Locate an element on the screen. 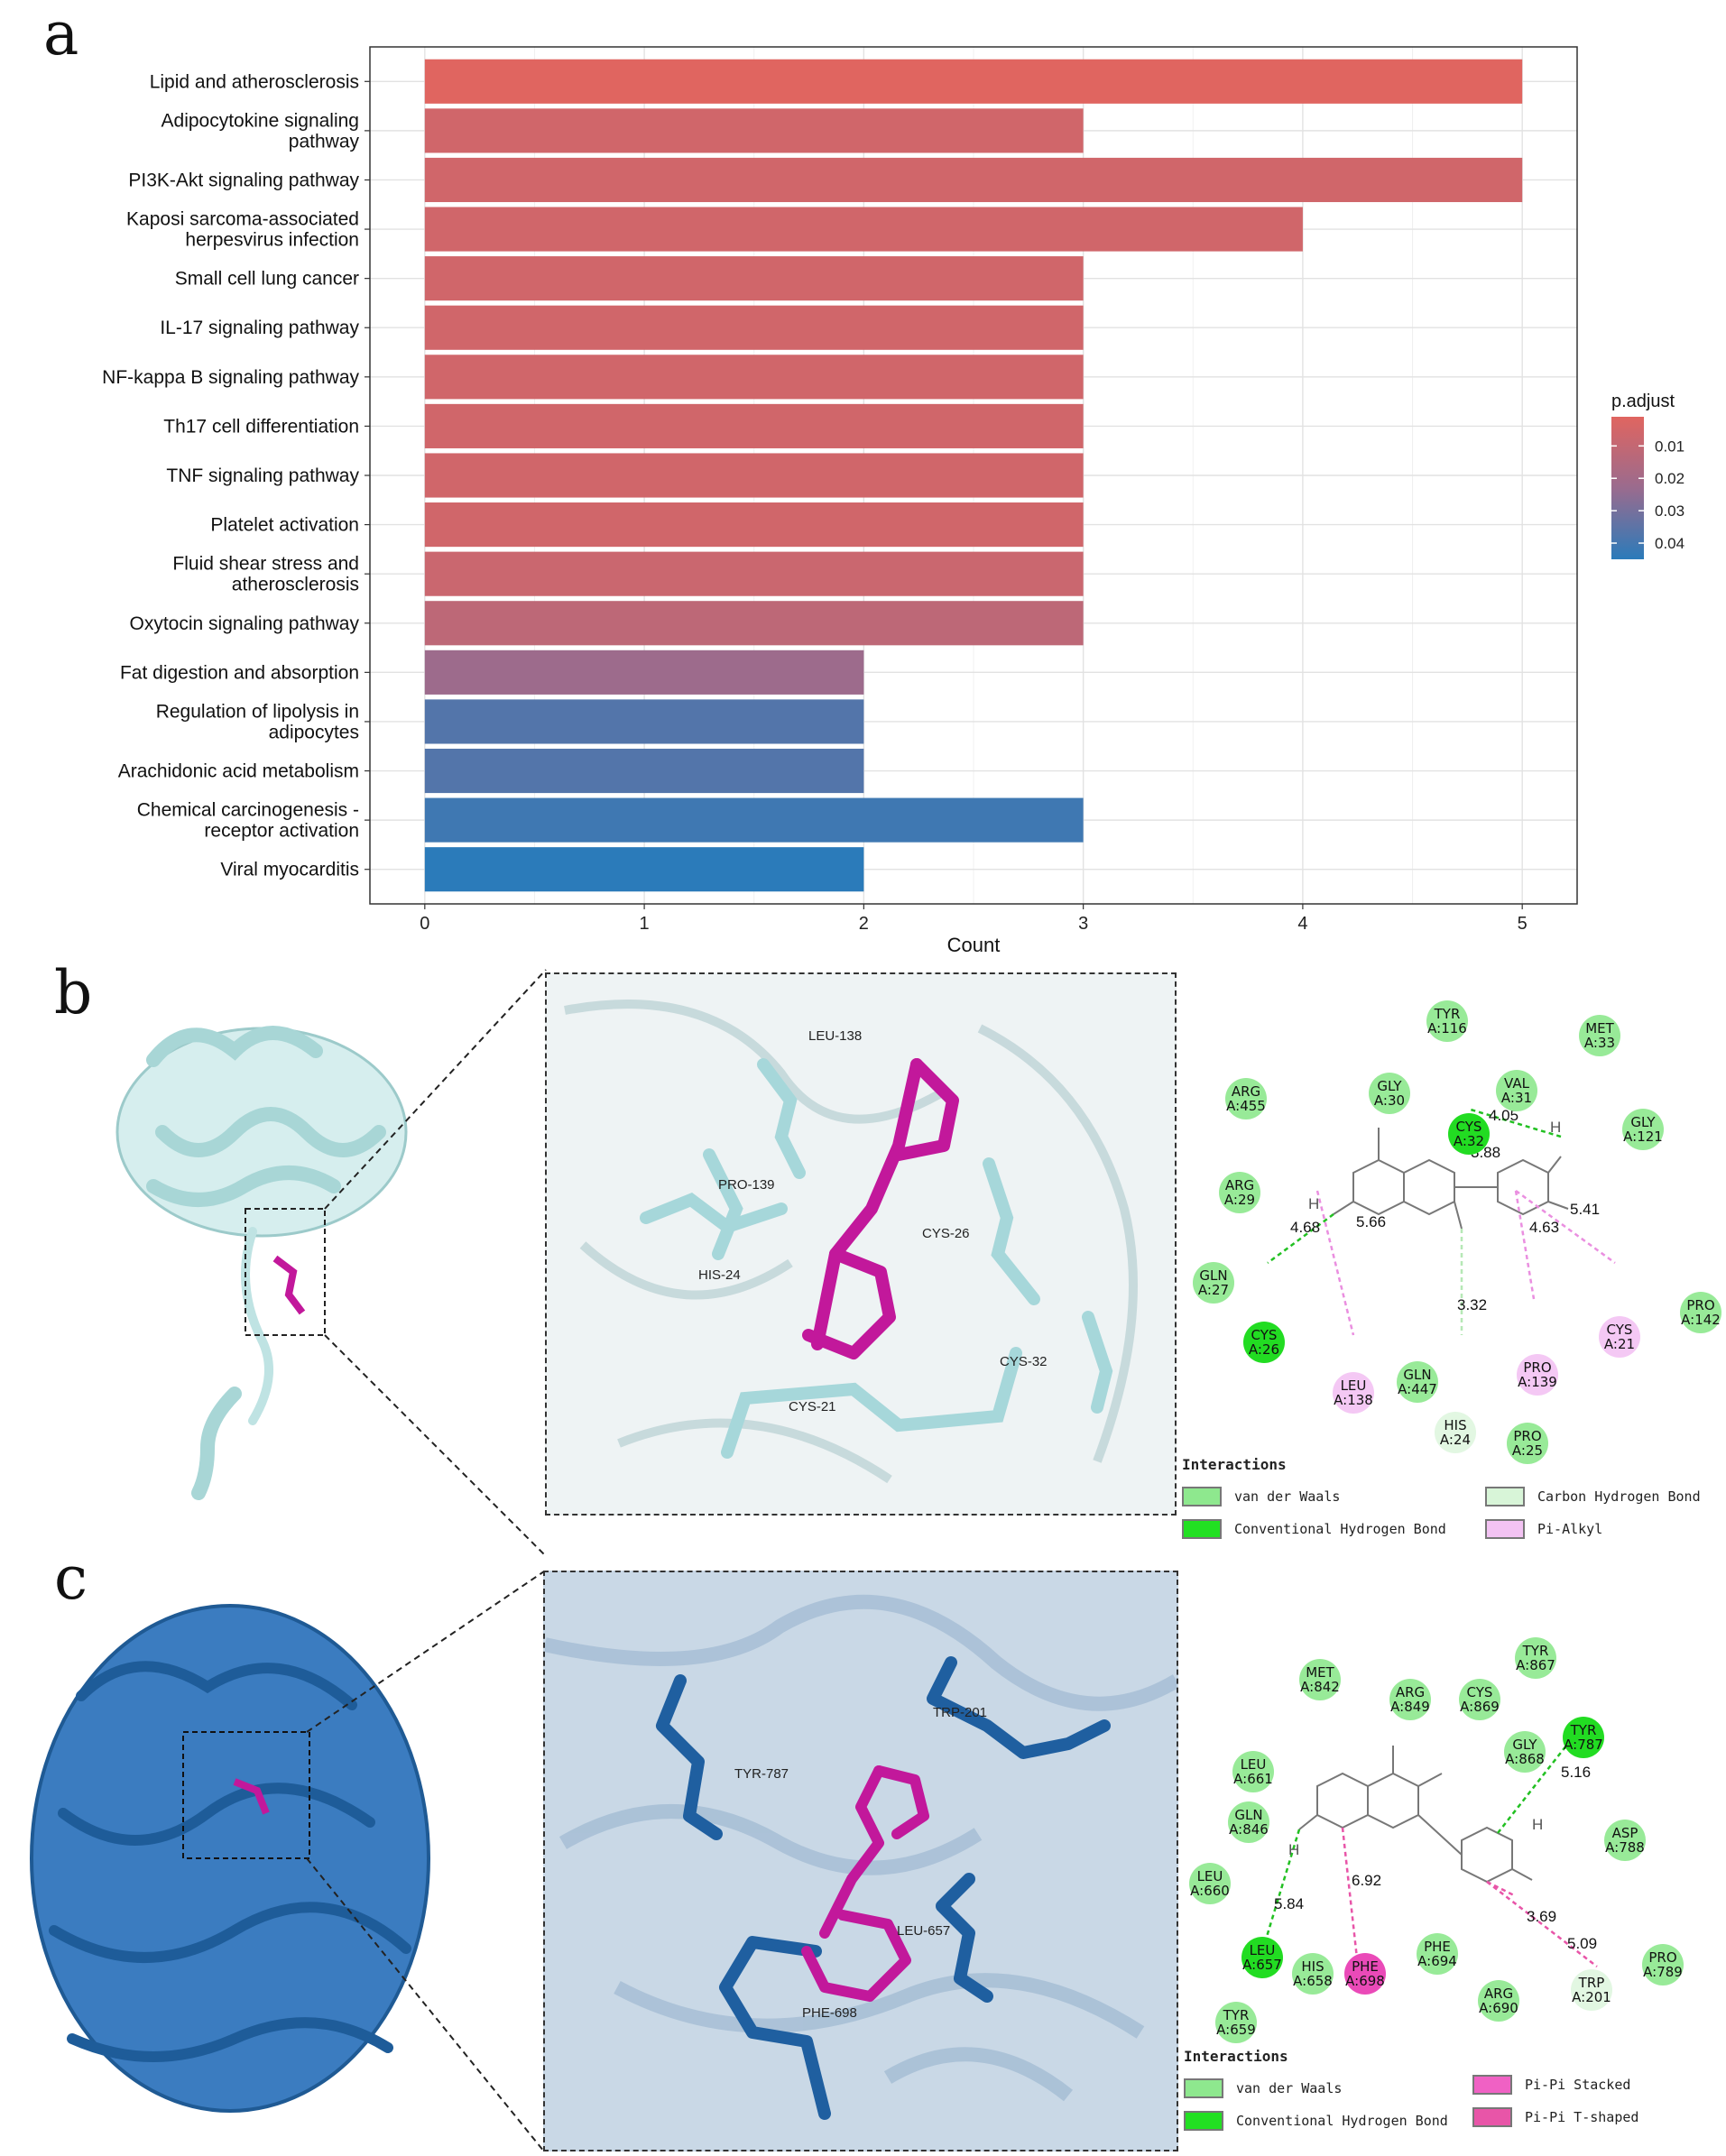  residue-gly-868: GLY A:868 is located at coordinates (1525, 1752).